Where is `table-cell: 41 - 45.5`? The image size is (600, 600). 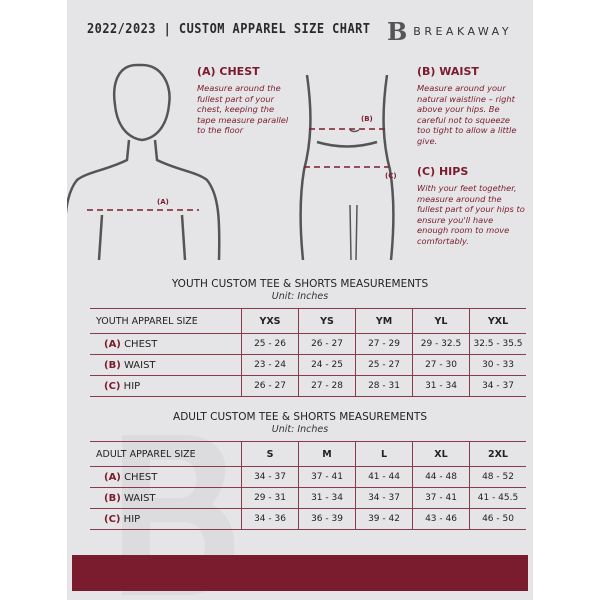
table-cell: 41 - 45.5 is located at coordinates (497, 498).